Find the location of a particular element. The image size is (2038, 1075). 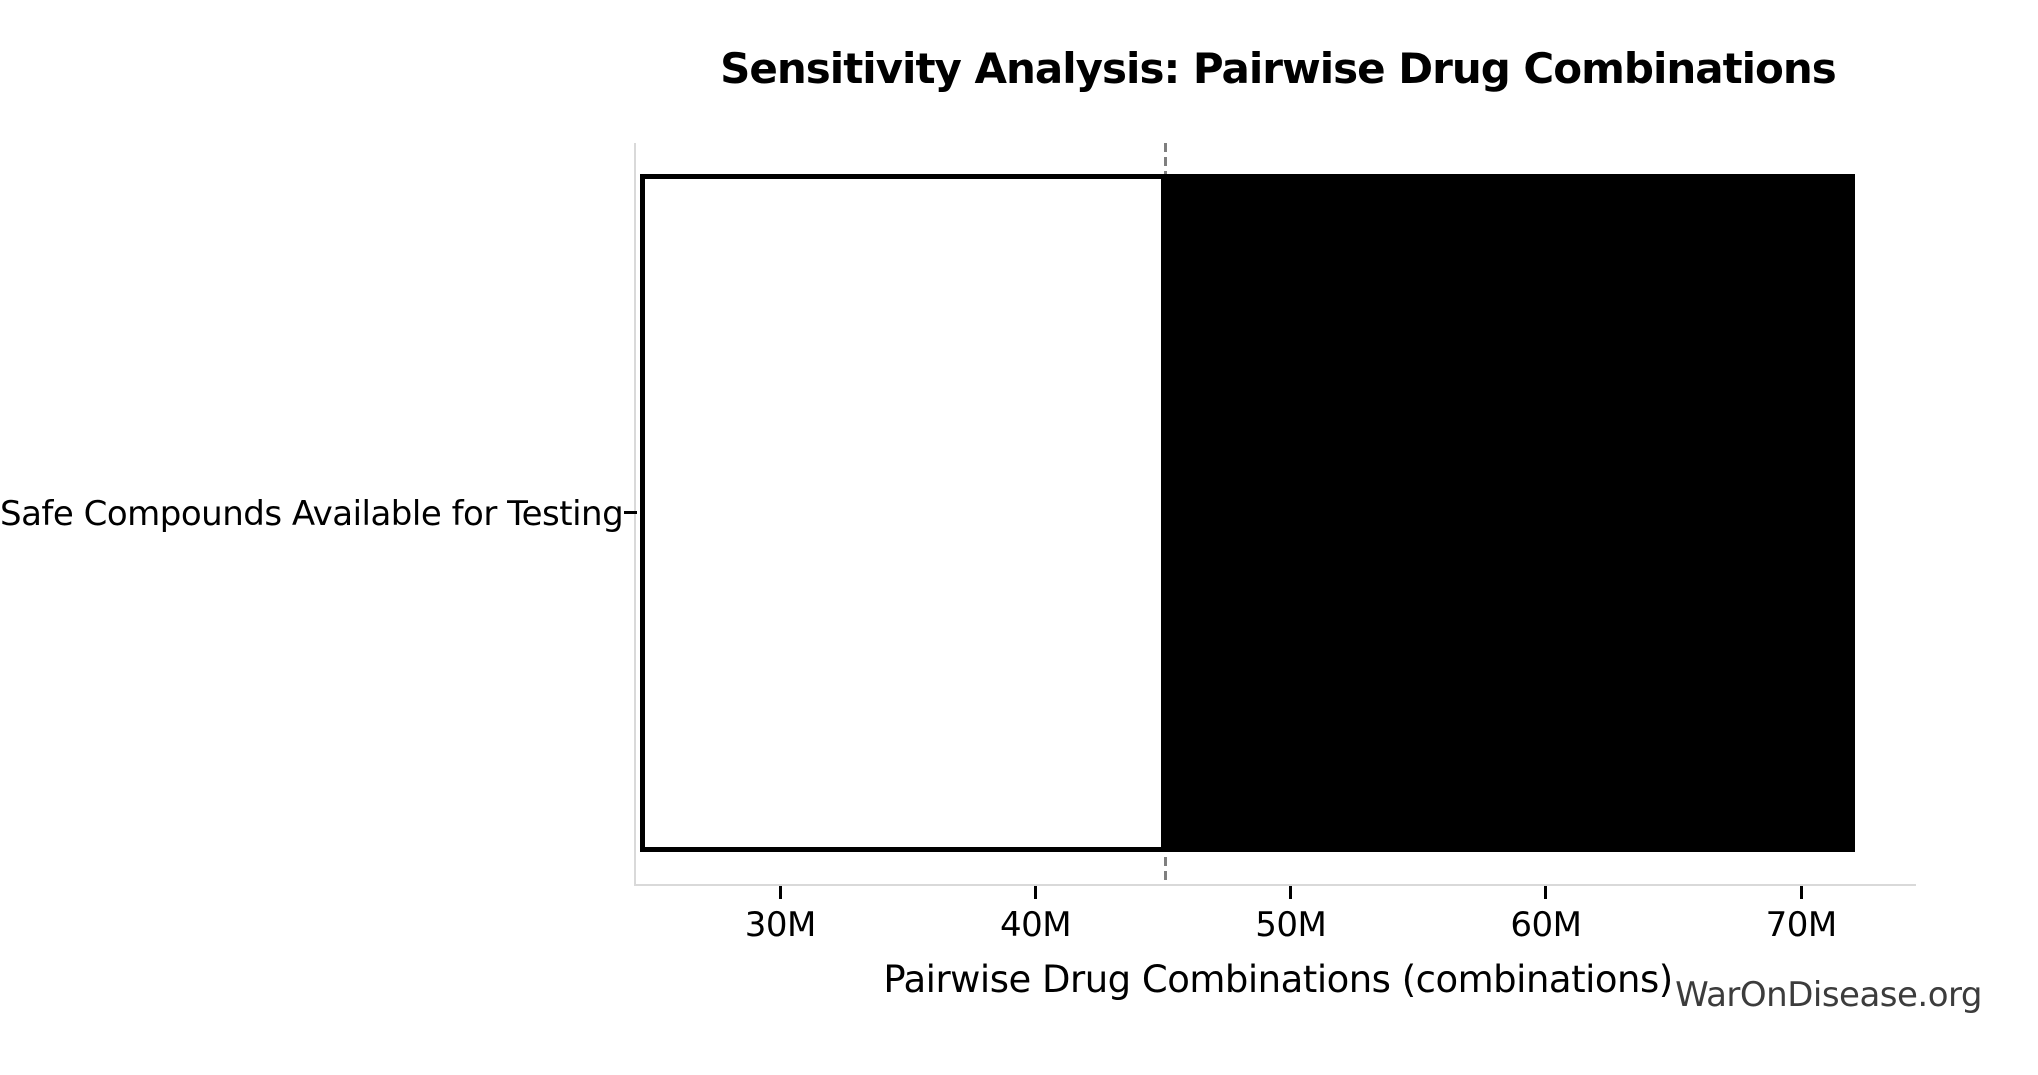

y-category-label: Safe Compounds Available for Testing is located at coordinates (312, 514).